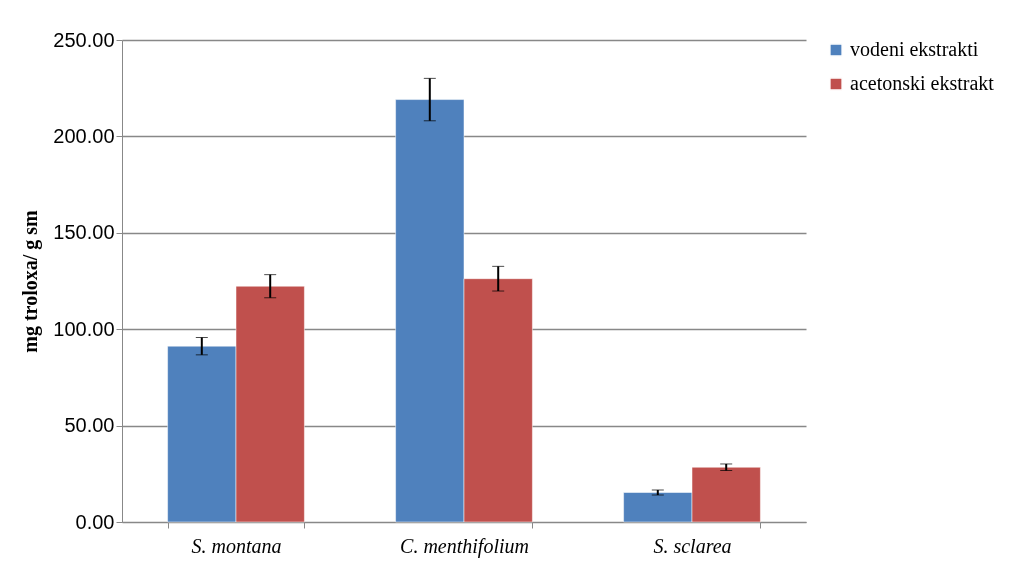 The width and height of the screenshot is (1009, 571). I want to click on y-tick-label: 50.00, so click(89, 425).